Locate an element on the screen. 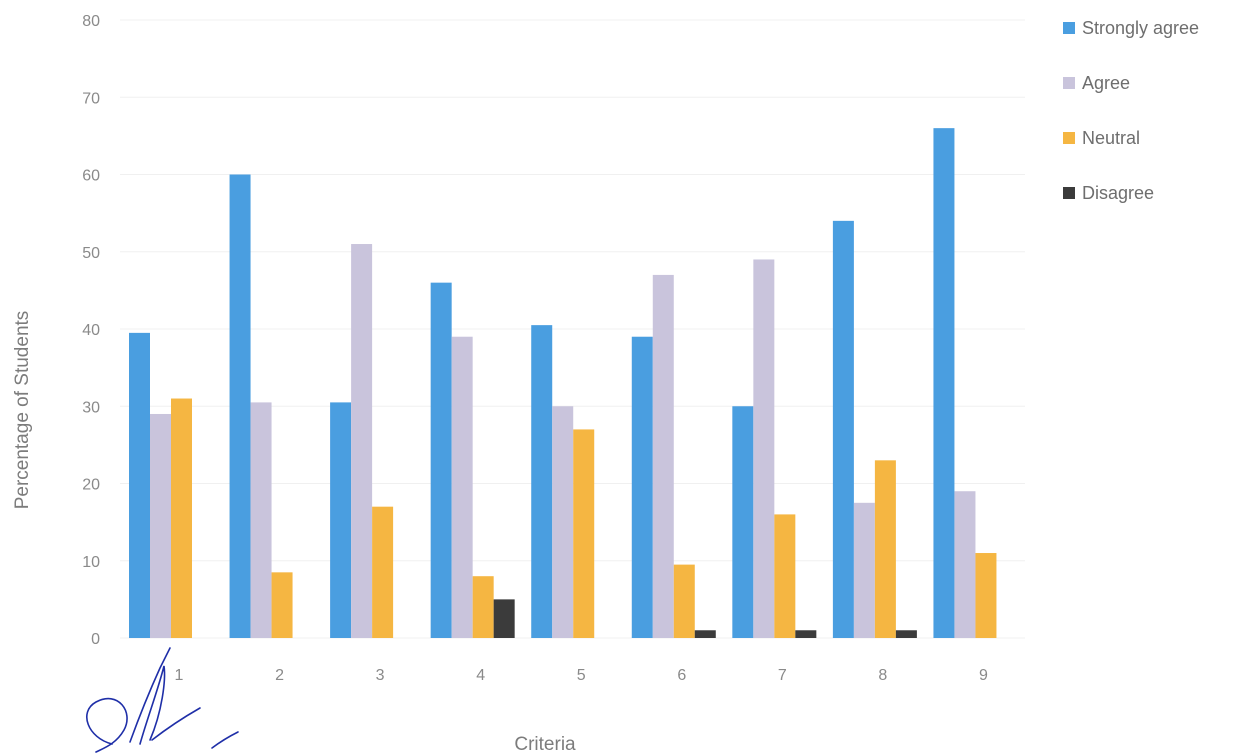 Image resolution: width=1242 pixels, height=753 pixels. x-tick-label: 5 is located at coordinates (581, 675).